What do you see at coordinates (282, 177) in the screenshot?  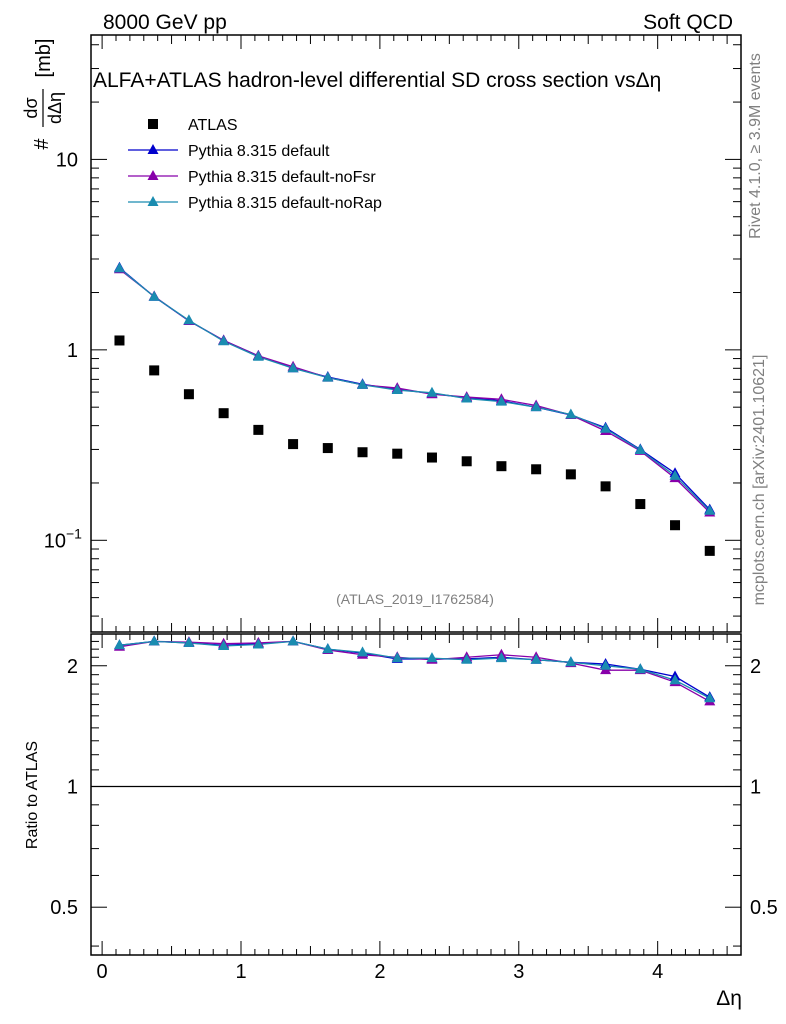 I see `legend-label: Pythia 8.315 default-noFsr` at bounding box center [282, 177].